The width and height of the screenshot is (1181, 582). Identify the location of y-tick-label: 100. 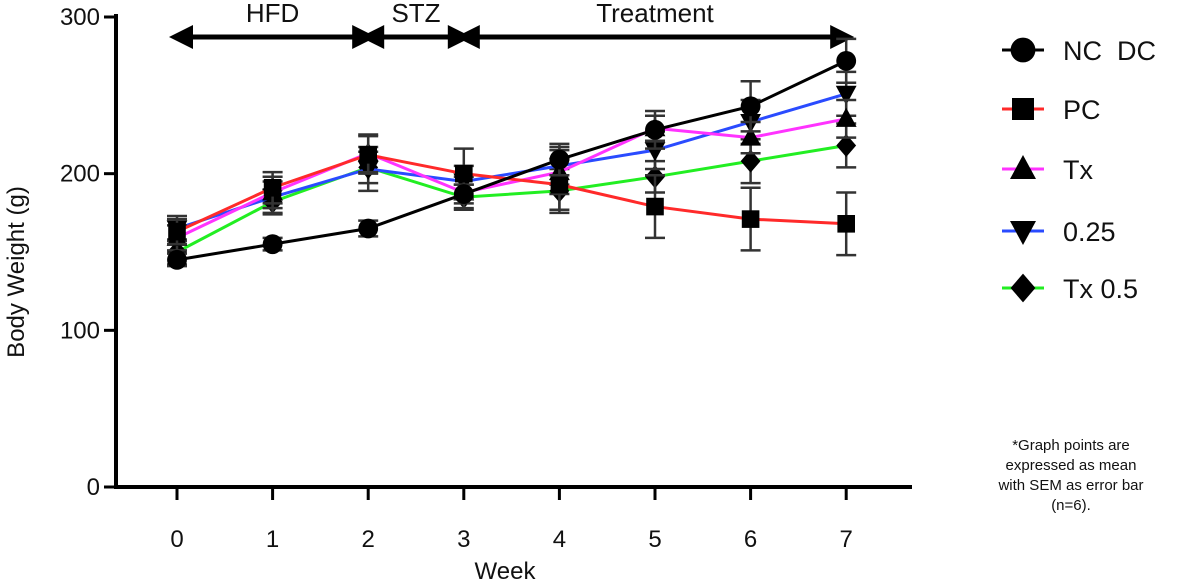
(80, 330).